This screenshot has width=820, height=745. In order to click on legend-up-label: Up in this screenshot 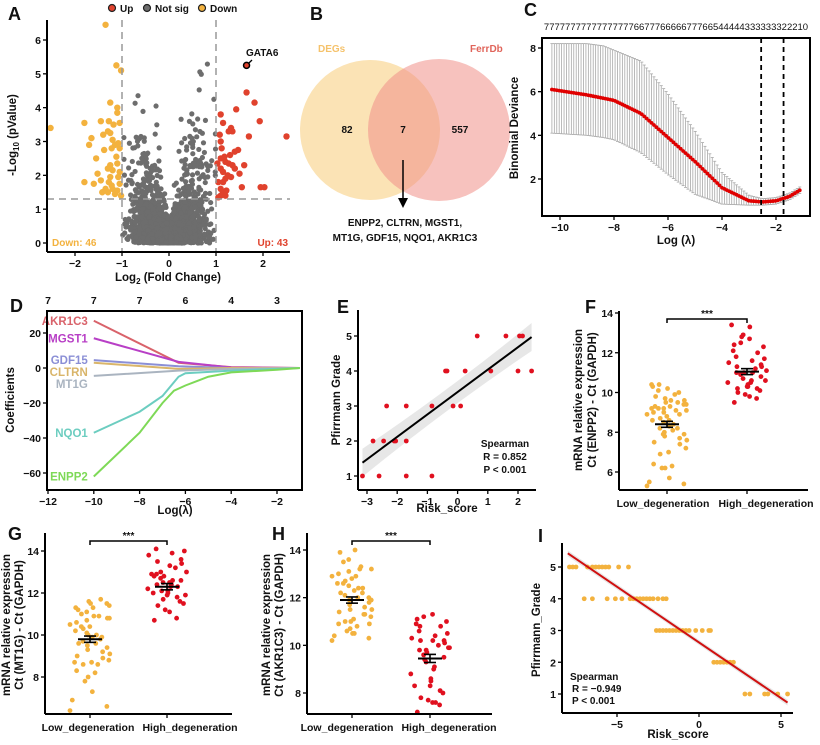, I will do `click(126, 9)`.